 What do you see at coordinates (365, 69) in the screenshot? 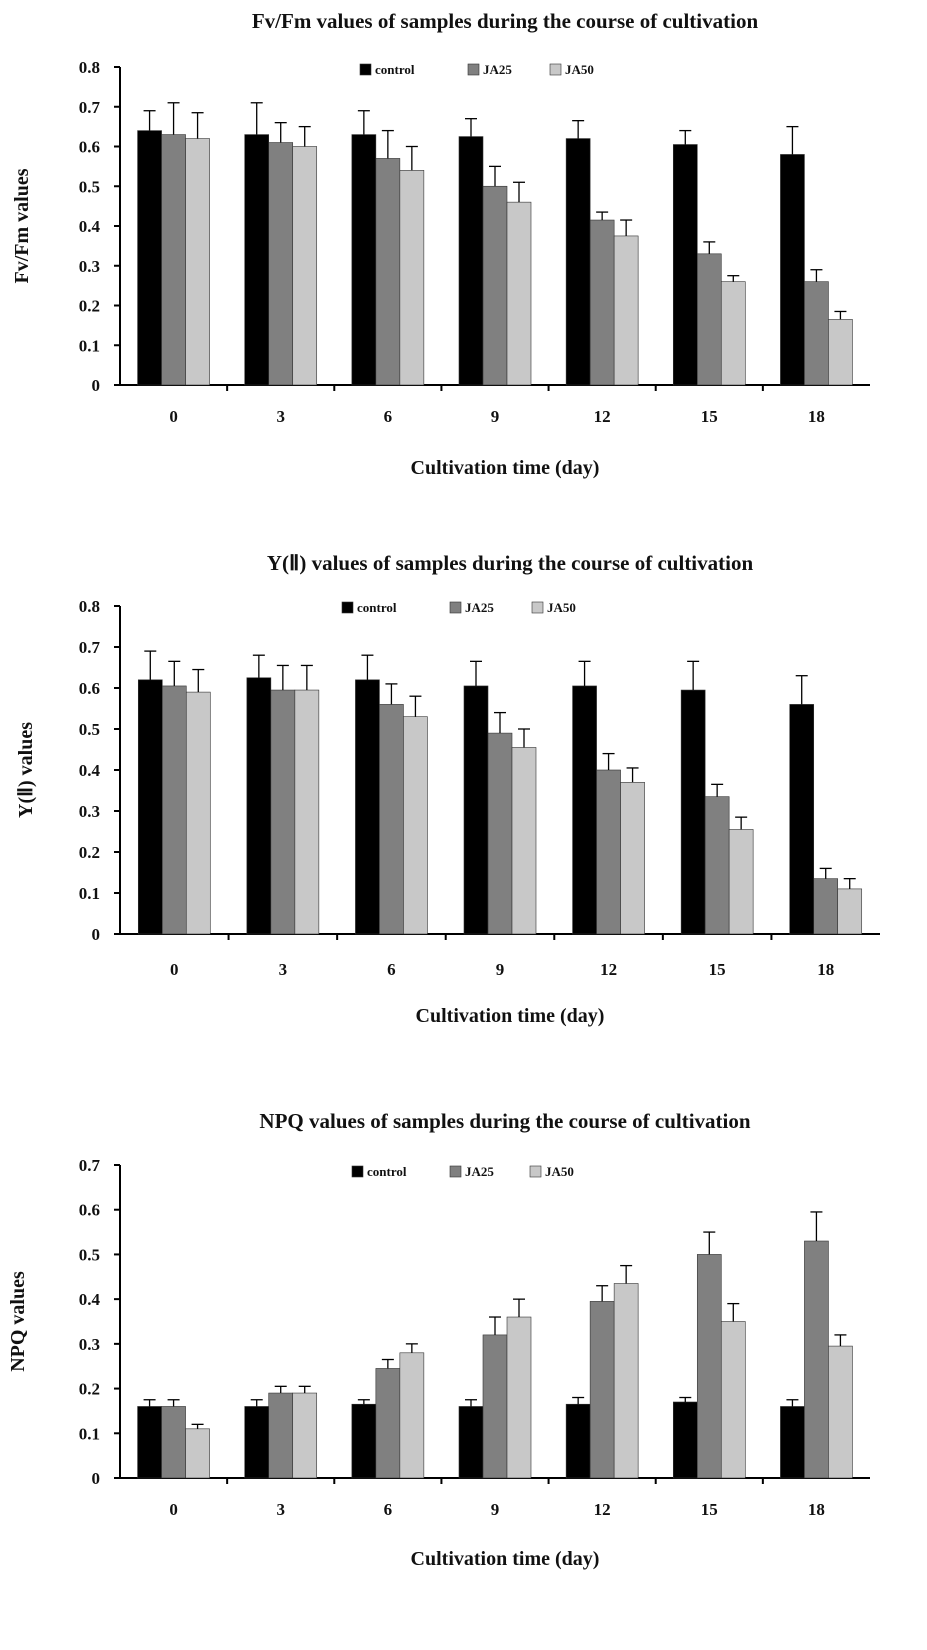
I see `legend-swatch-control` at bounding box center [365, 69].